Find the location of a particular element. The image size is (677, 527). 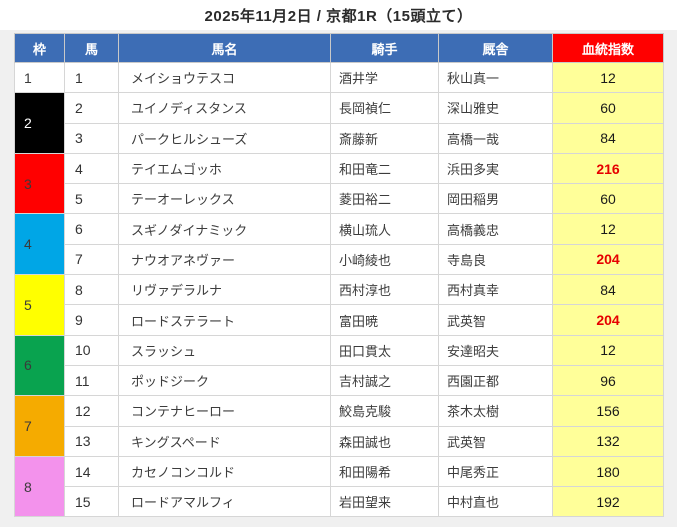

table-row: 7 12 コンテナヒーロー 鮫島克駿 茶木太樹 156 is located at coordinates (339, 426).